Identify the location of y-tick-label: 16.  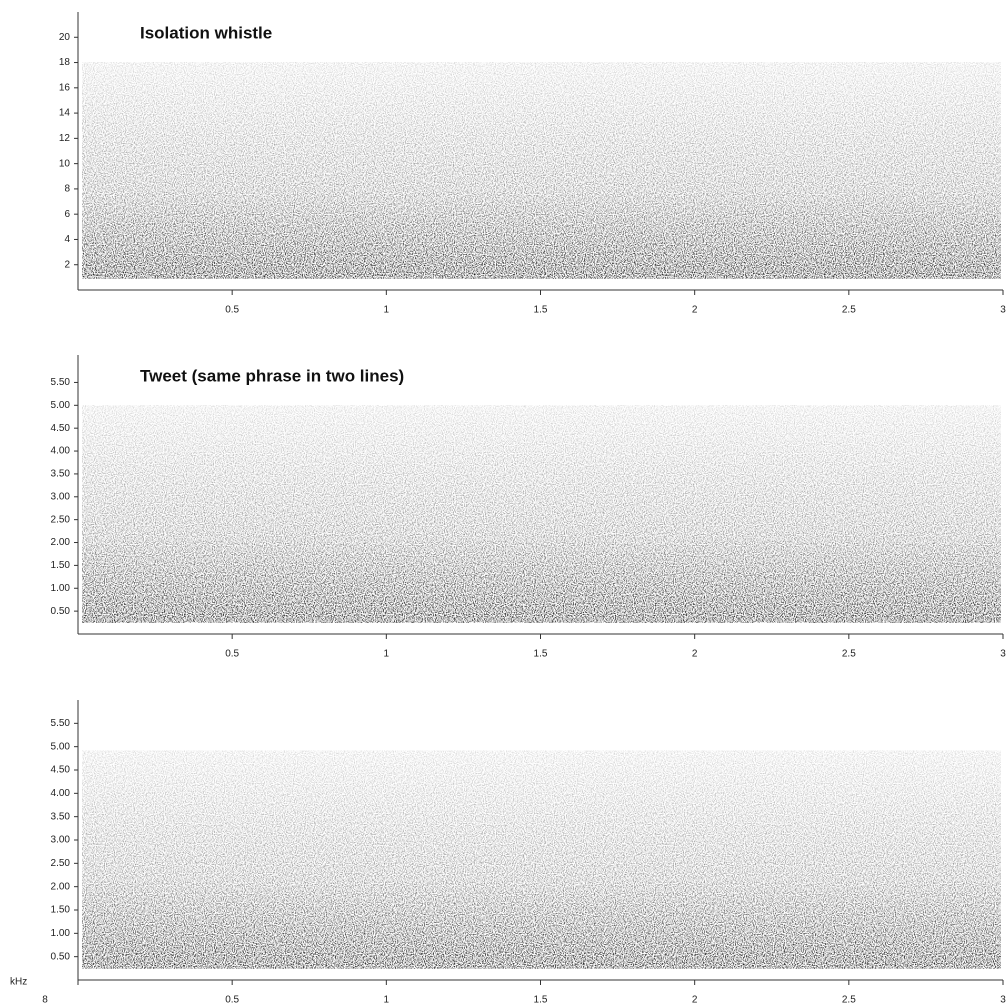
(65, 87).